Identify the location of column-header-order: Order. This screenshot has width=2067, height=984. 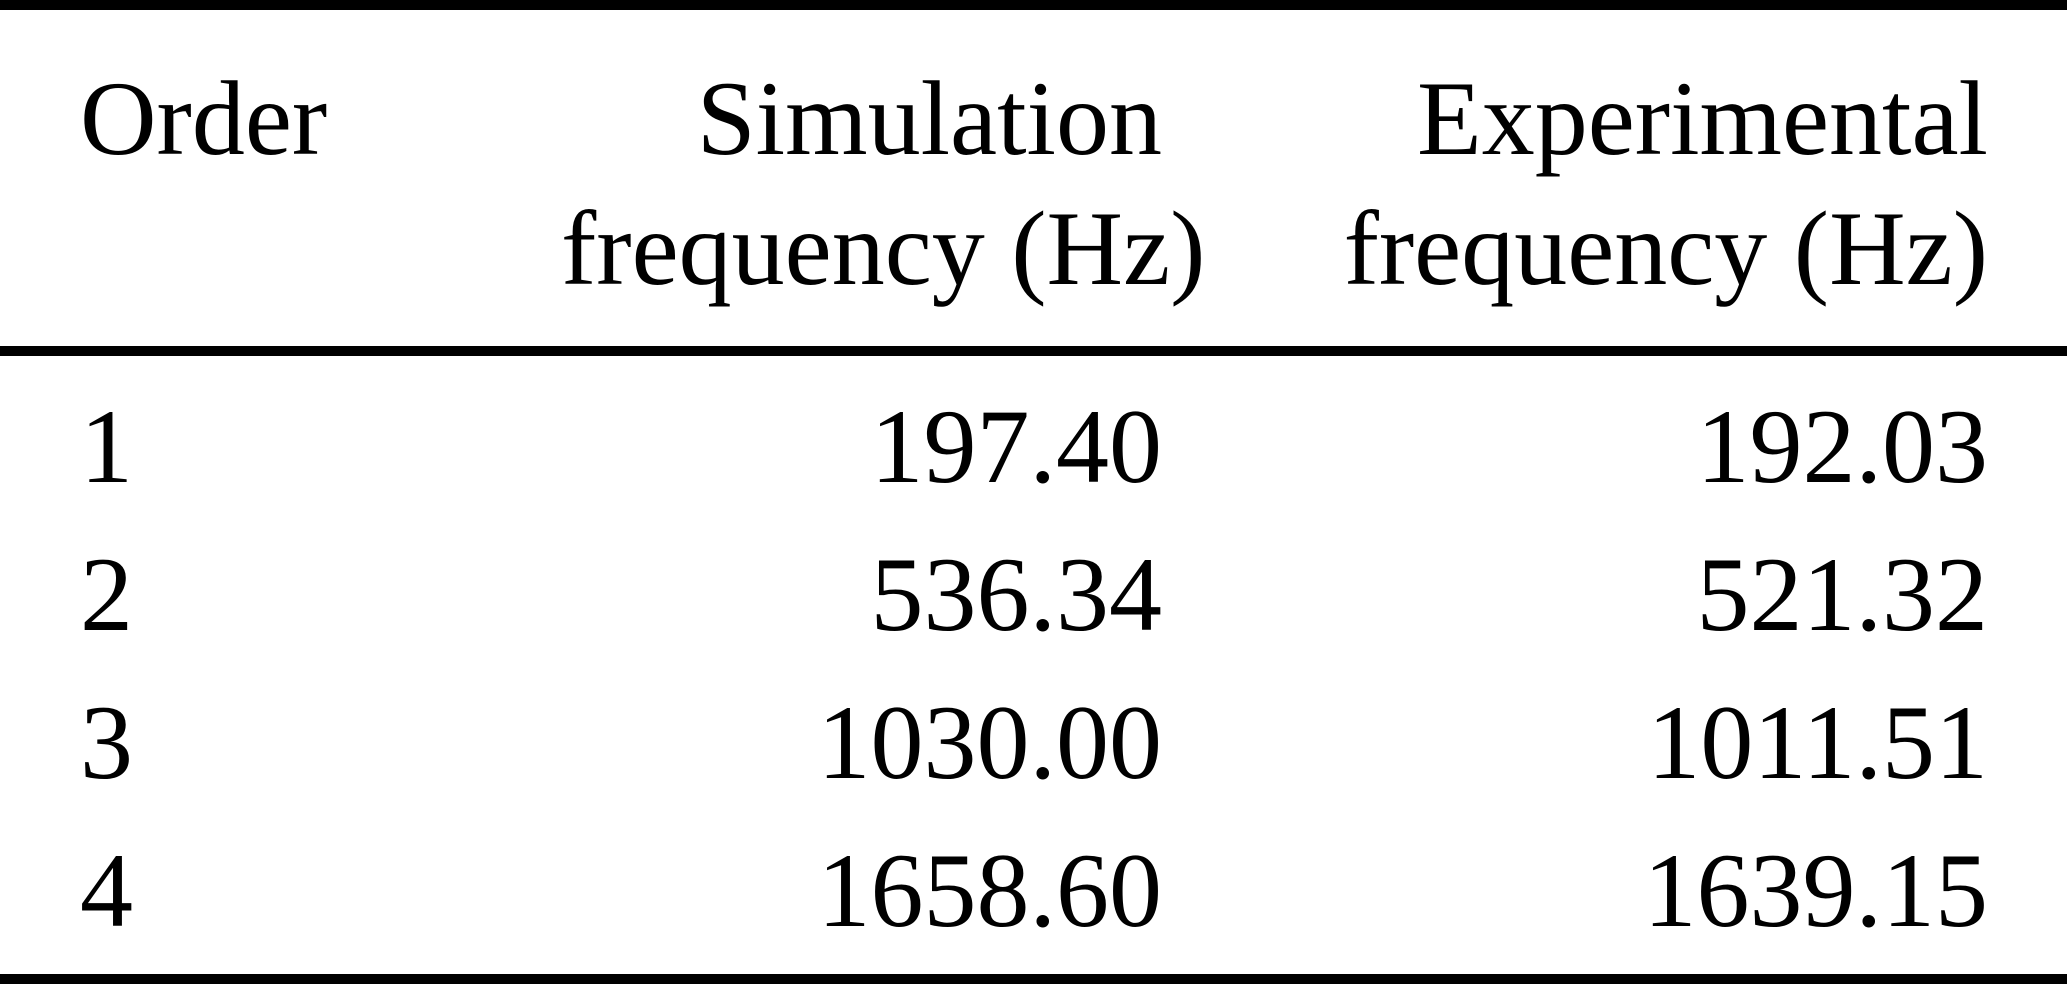
(280, 180).